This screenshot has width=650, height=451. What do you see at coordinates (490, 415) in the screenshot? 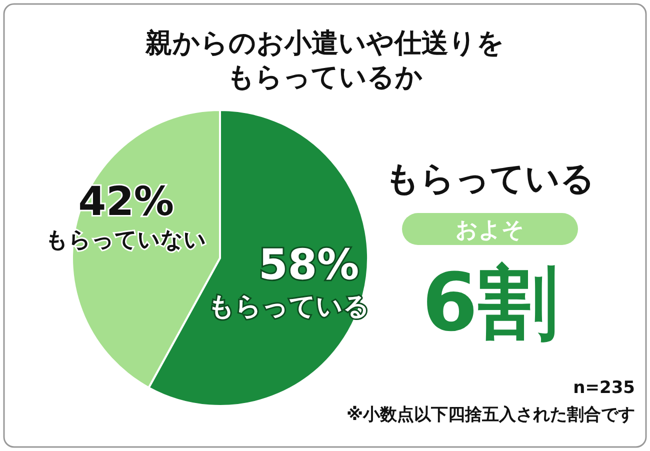
I see `text: ※小数点以下四捨五入された割合です` at bounding box center [490, 415].